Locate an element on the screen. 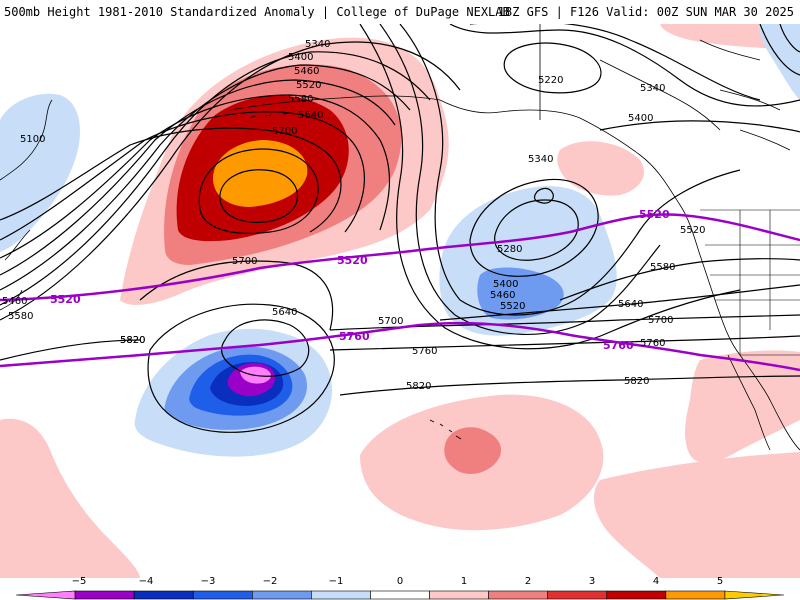  contour-5400-east is located at coordinates (699, 126).